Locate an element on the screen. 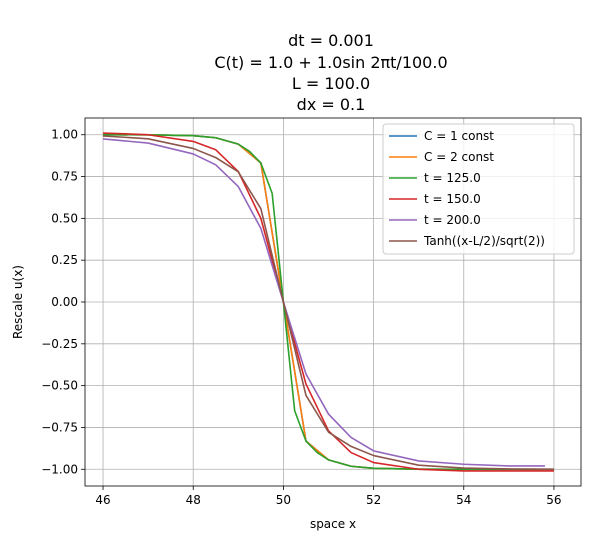  title-line-dx: dx = 0.1 is located at coordinates (331, 104).